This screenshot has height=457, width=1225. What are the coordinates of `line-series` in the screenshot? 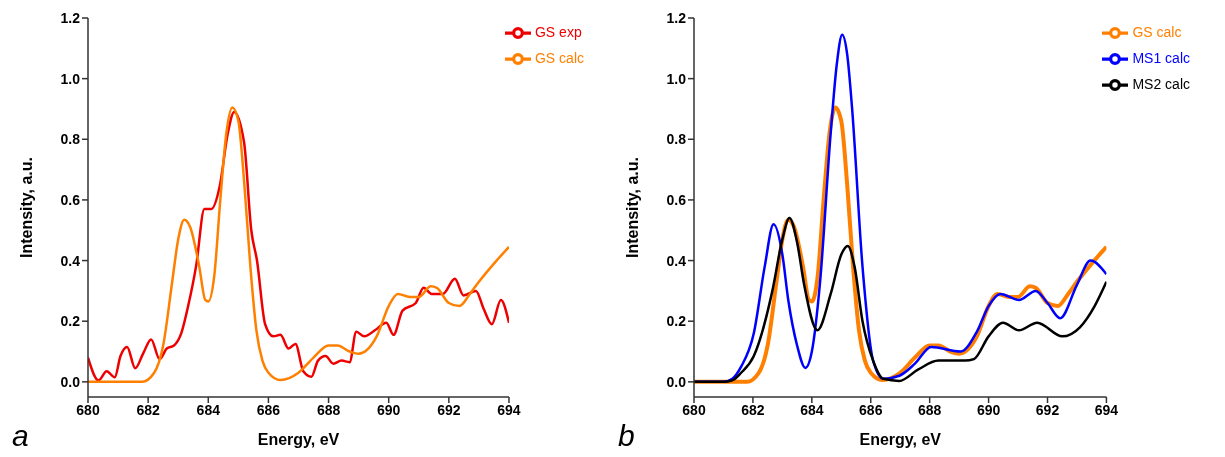 It's located at (900, 300).